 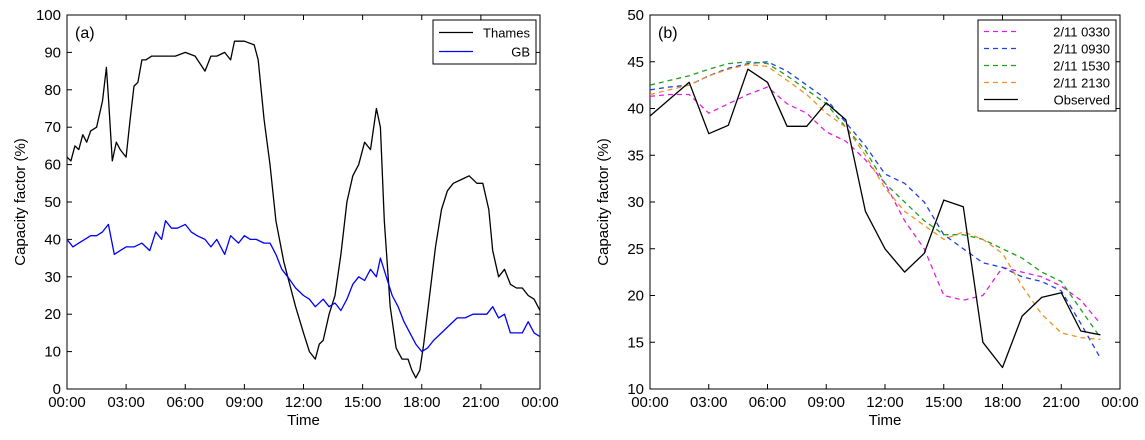 I want to click on panel-label: (b), so click(x=668, y=33).